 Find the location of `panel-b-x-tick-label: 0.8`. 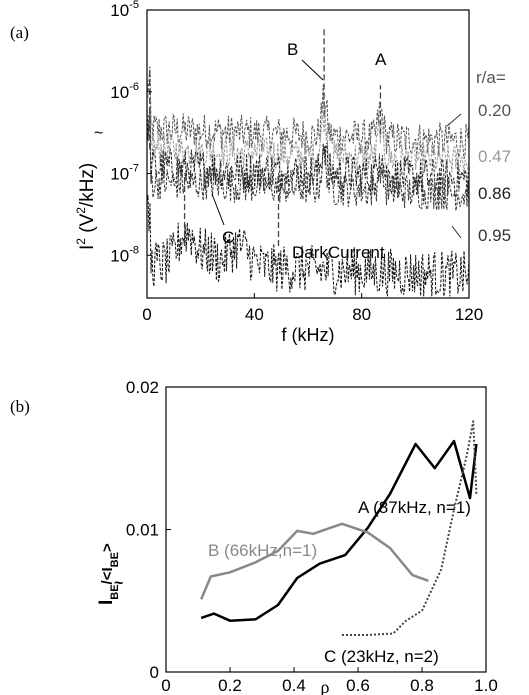

panel-b-x-tick-label: 0.8 is located at coordinates (422, 685).